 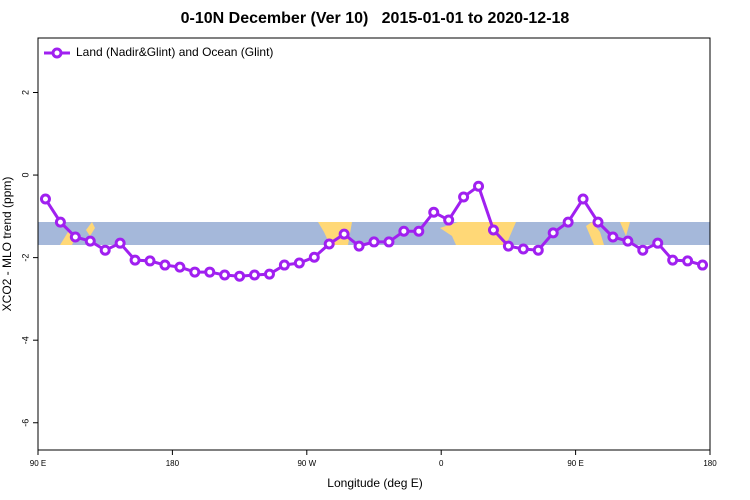 I want to click on x-tick-label: 0, so click(x=441, y=463).